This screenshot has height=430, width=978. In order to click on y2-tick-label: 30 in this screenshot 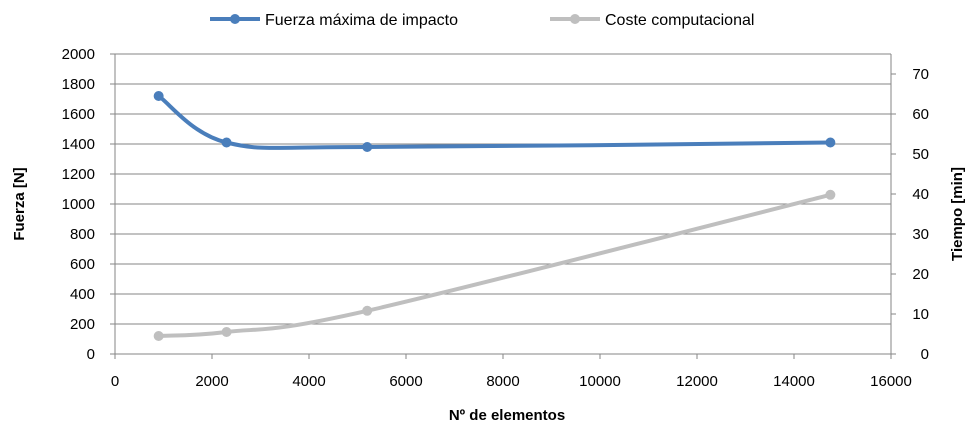, I will do `click(920, 234)`.